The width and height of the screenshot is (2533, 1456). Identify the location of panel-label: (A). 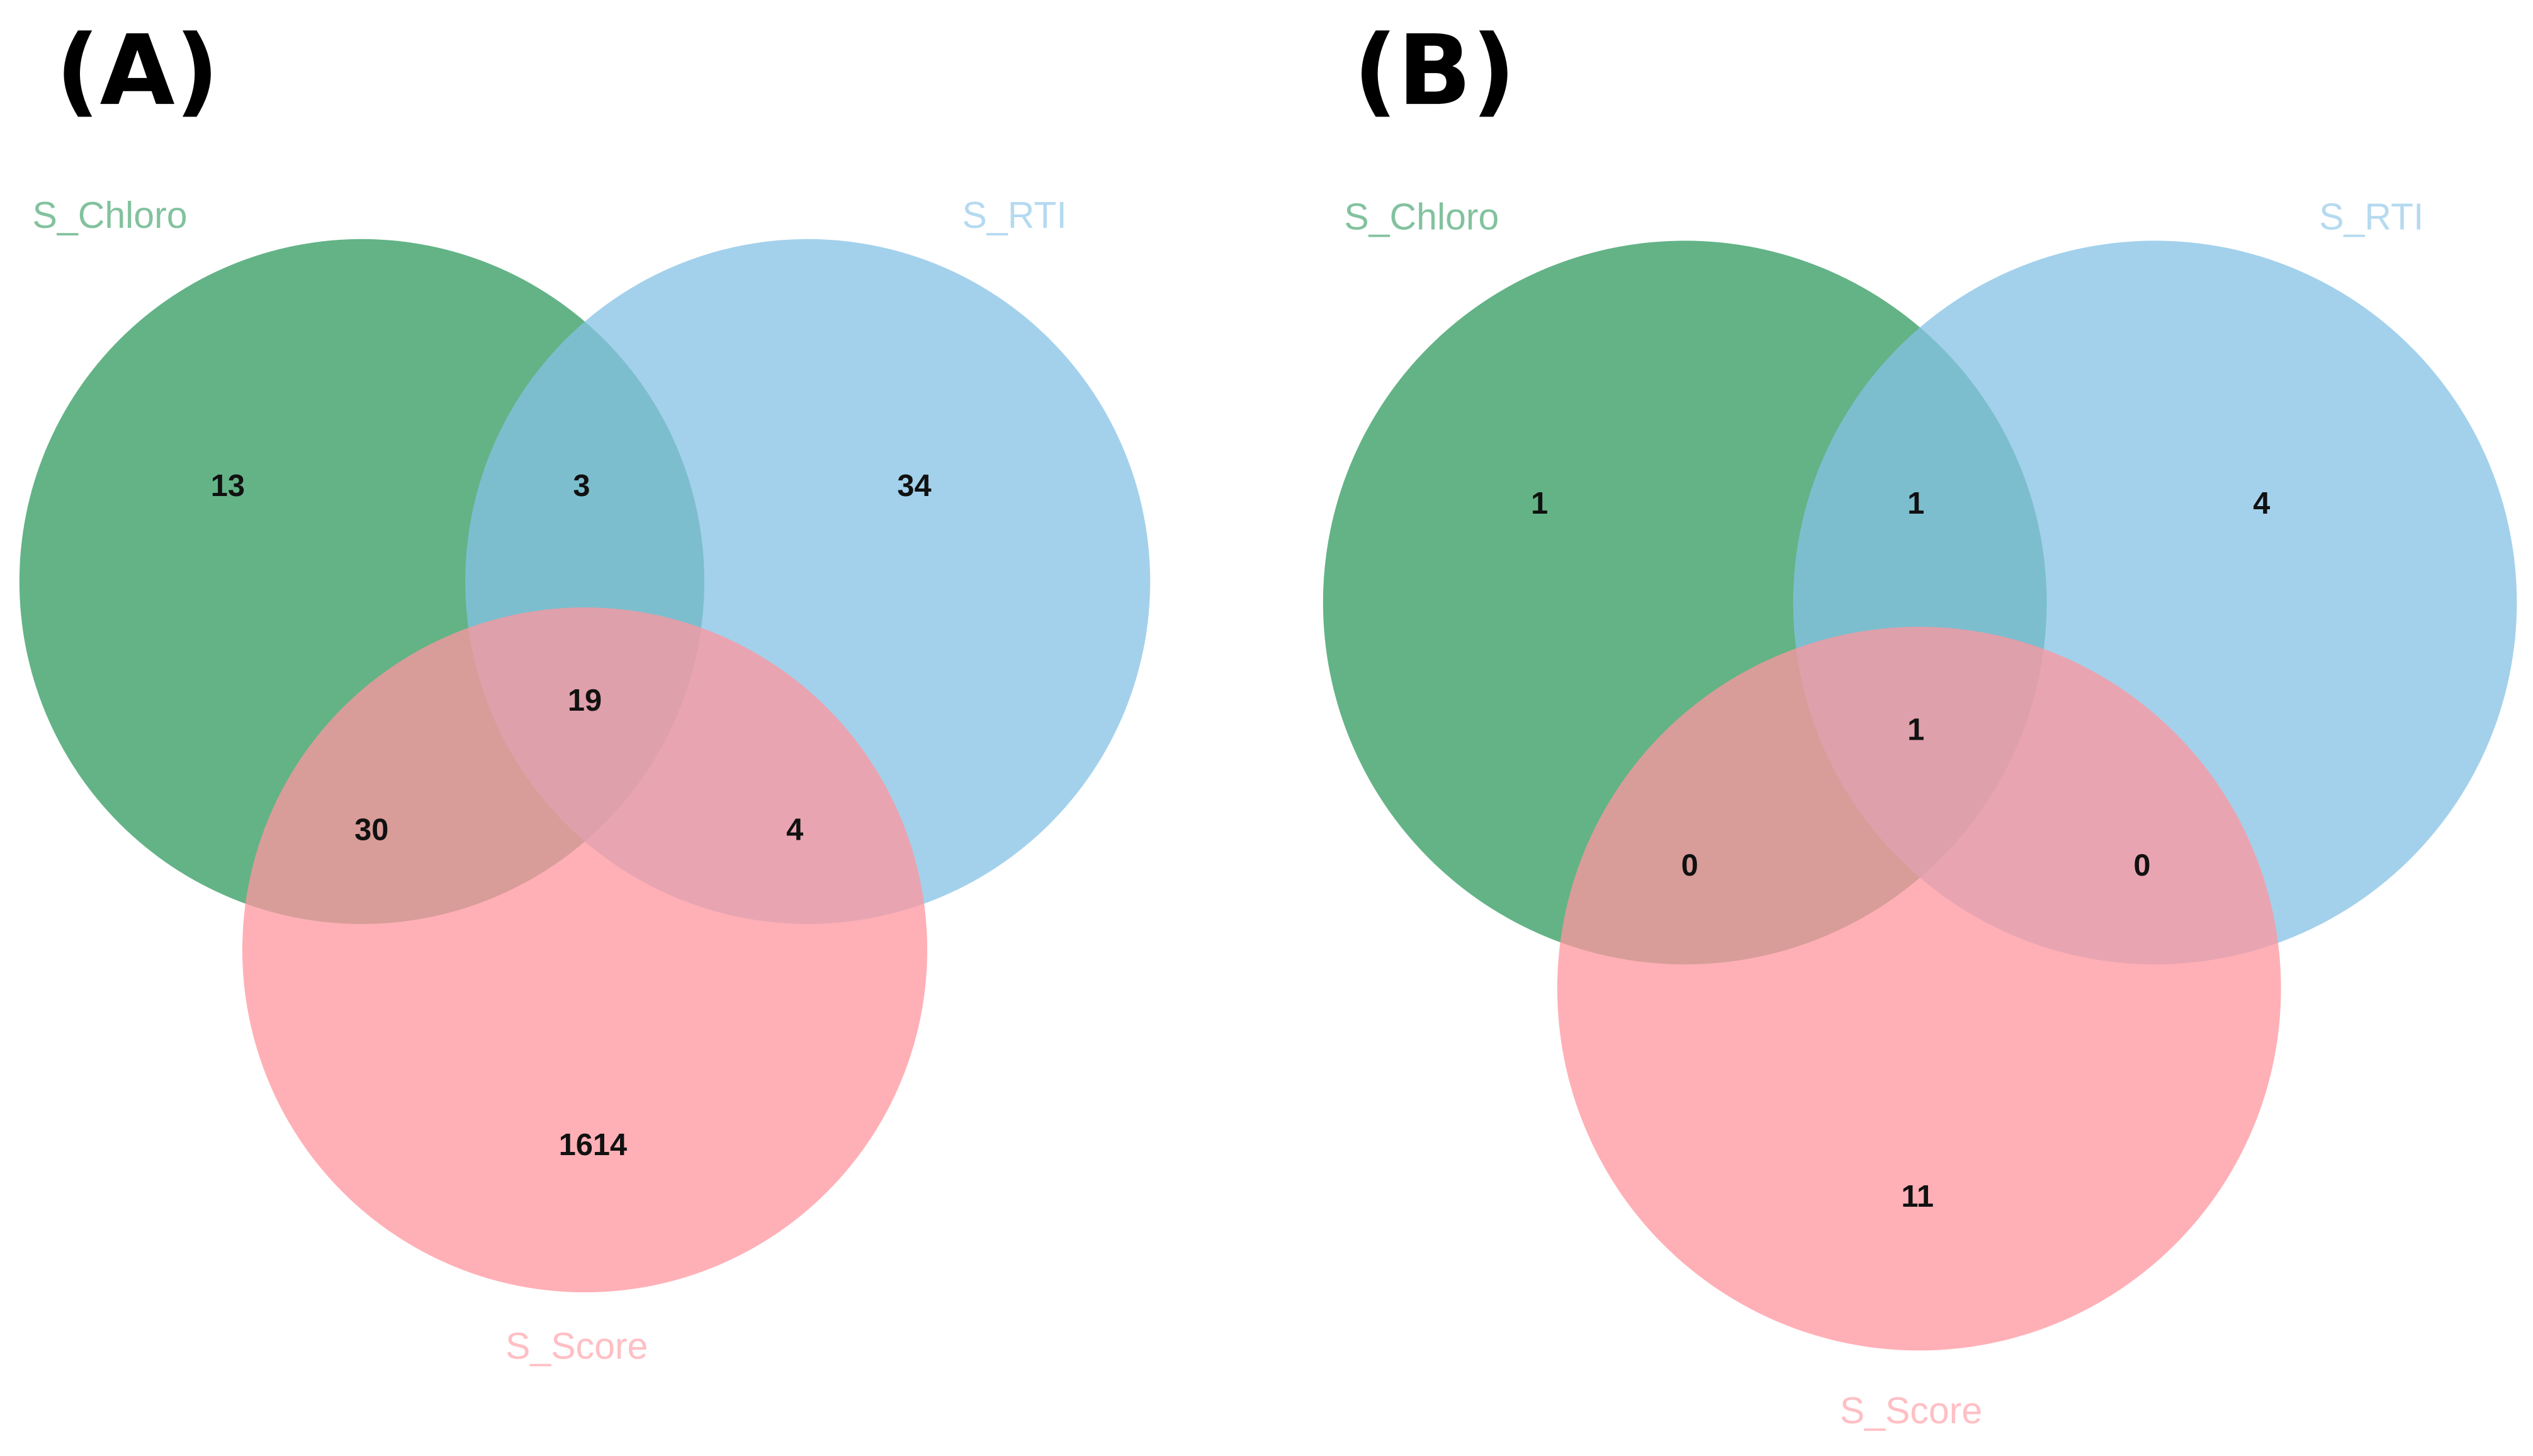
(137, 70).